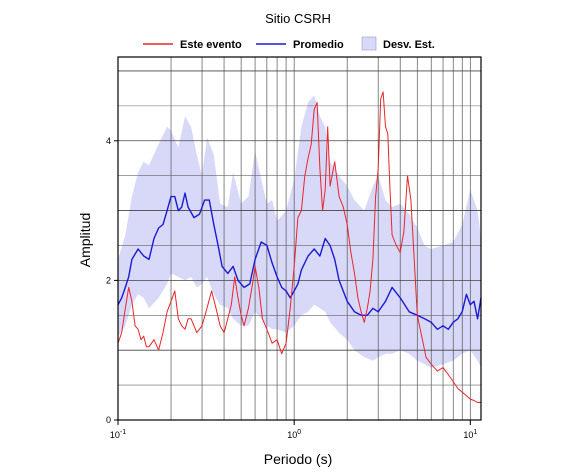  I want to click on y-axis-label: Amplitud, so click(85, 240).